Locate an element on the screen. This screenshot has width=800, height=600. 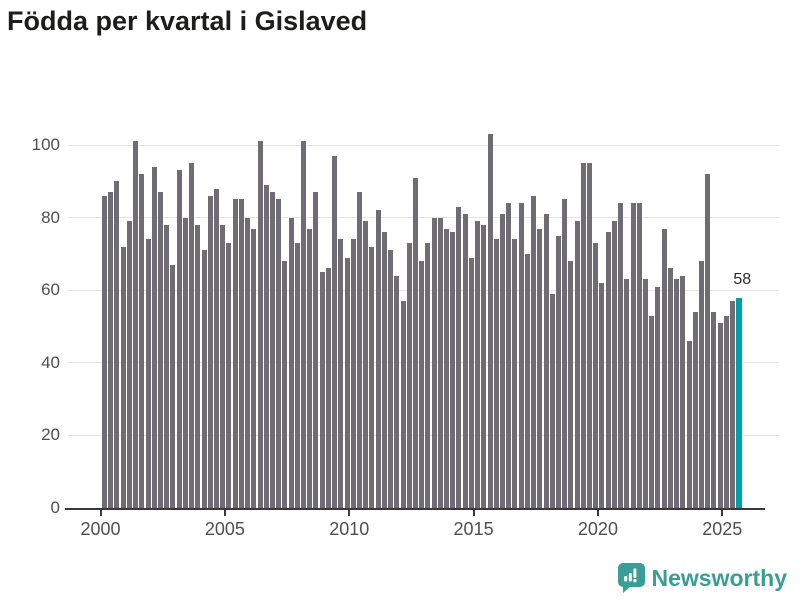
x-axis-tick-label: 2015 is located at coordinates (473, 529).